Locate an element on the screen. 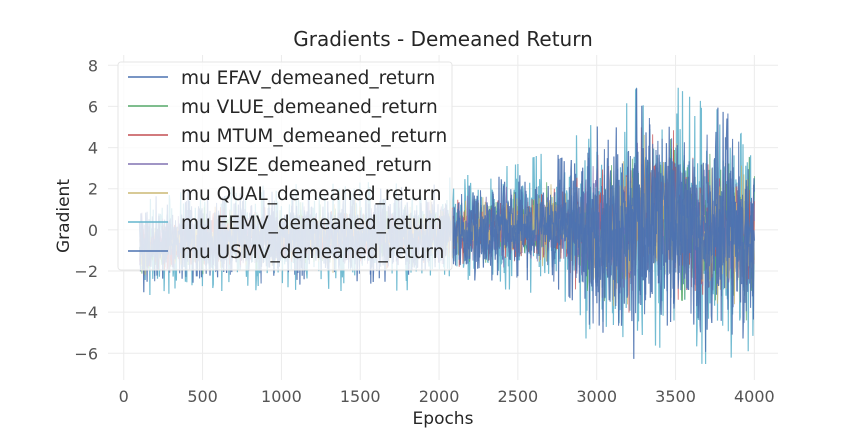  legend-entry-label: mu MTUM_demeaned_return is located at coordinates (314, 136).